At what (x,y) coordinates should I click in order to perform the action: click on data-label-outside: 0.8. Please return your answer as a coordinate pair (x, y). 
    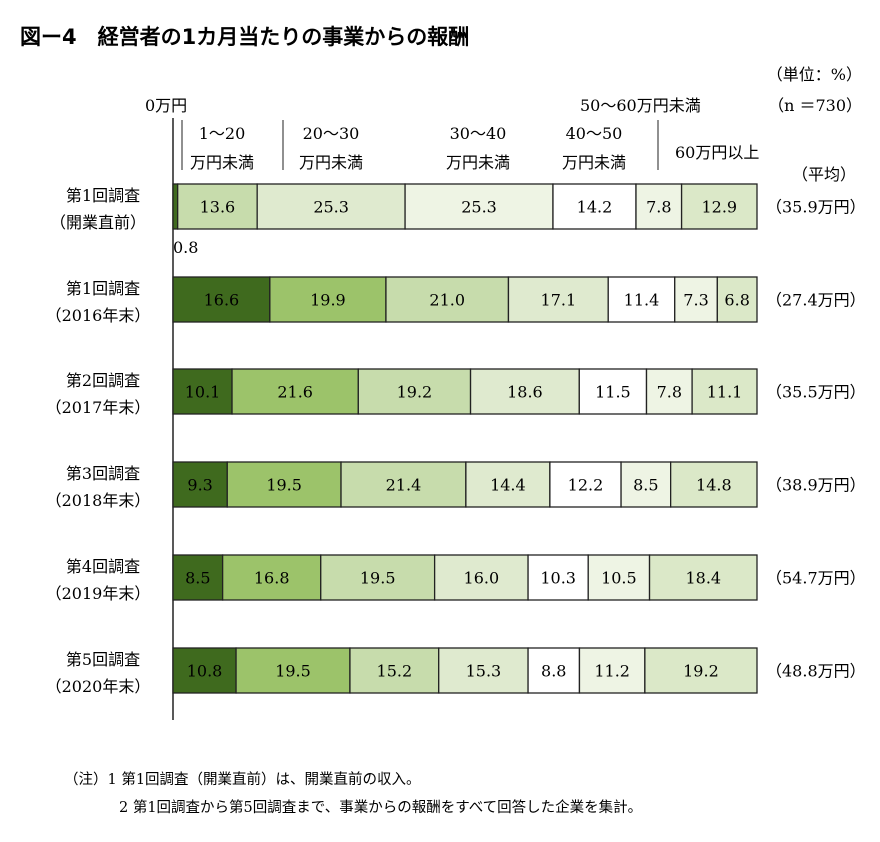
    Looking at the image, I should click on (185, 247).